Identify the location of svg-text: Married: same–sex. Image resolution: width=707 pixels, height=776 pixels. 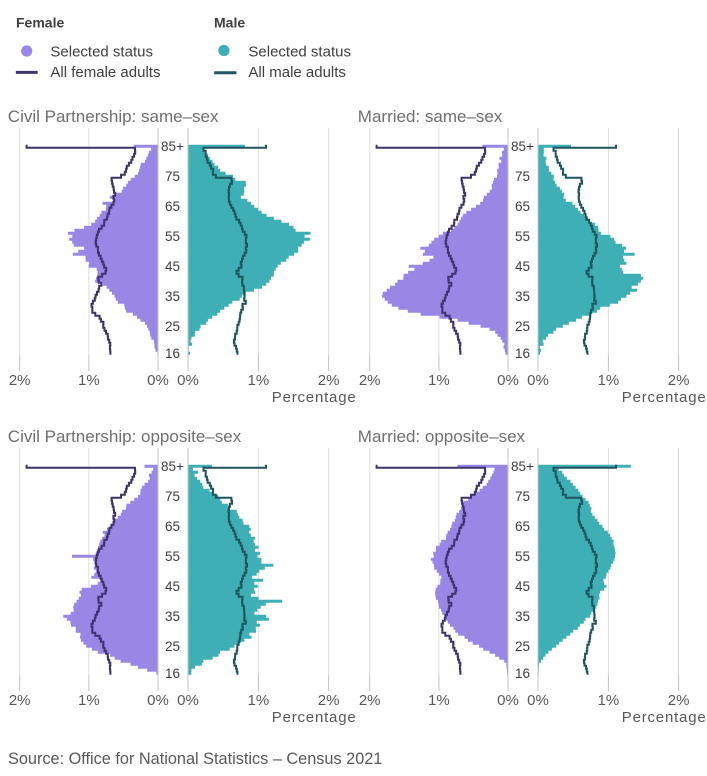
(430, 116).